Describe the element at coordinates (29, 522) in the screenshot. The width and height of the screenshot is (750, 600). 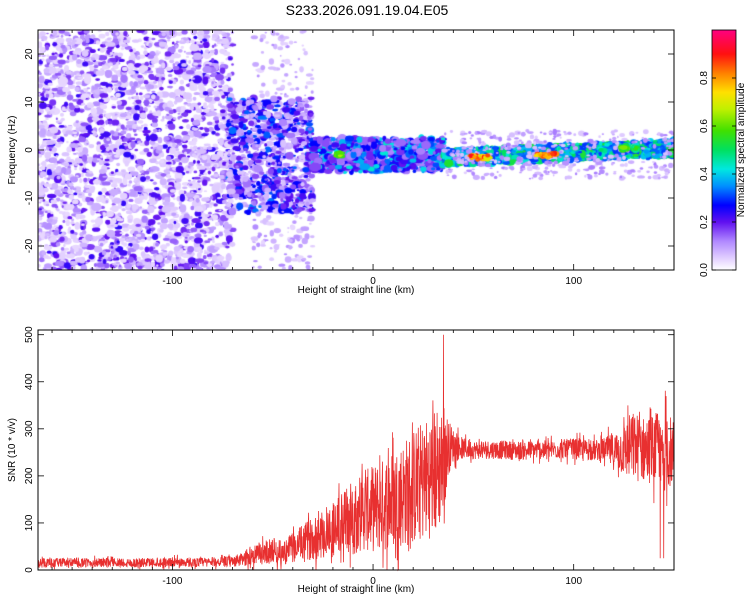
I see `y-tick-label: 100` at that location.